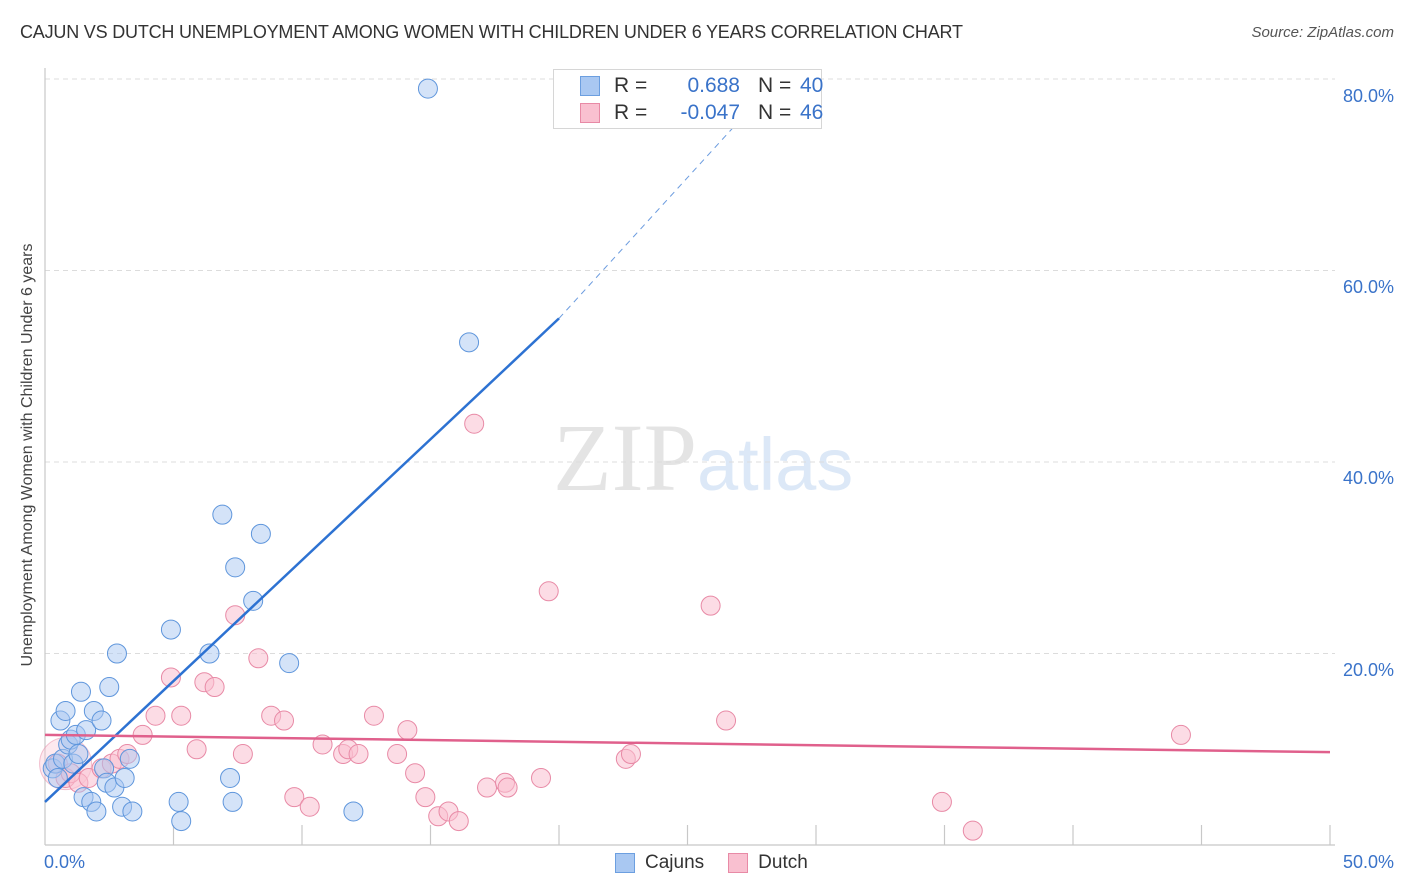 This screenshot has height=892, width=1406. What do you see at coordinates (775, 464) in the screenshot?
I see `watermark-atlas: atlas` at bounding box center [775, 464].